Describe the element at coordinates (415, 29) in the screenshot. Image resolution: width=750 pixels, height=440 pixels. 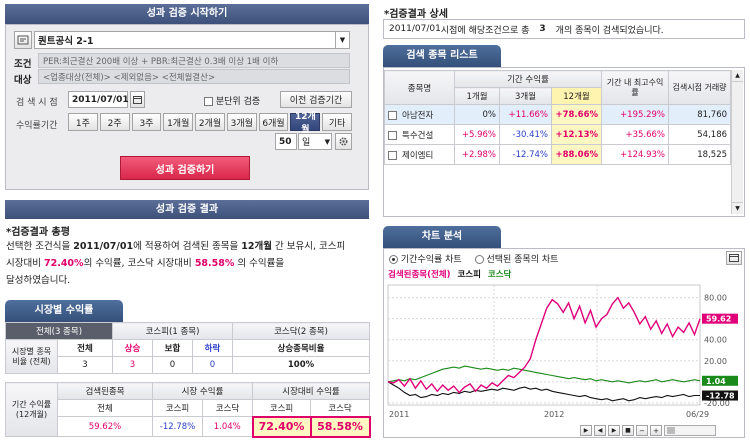
I see `detail-info-date: 2011/07/01` at that location.